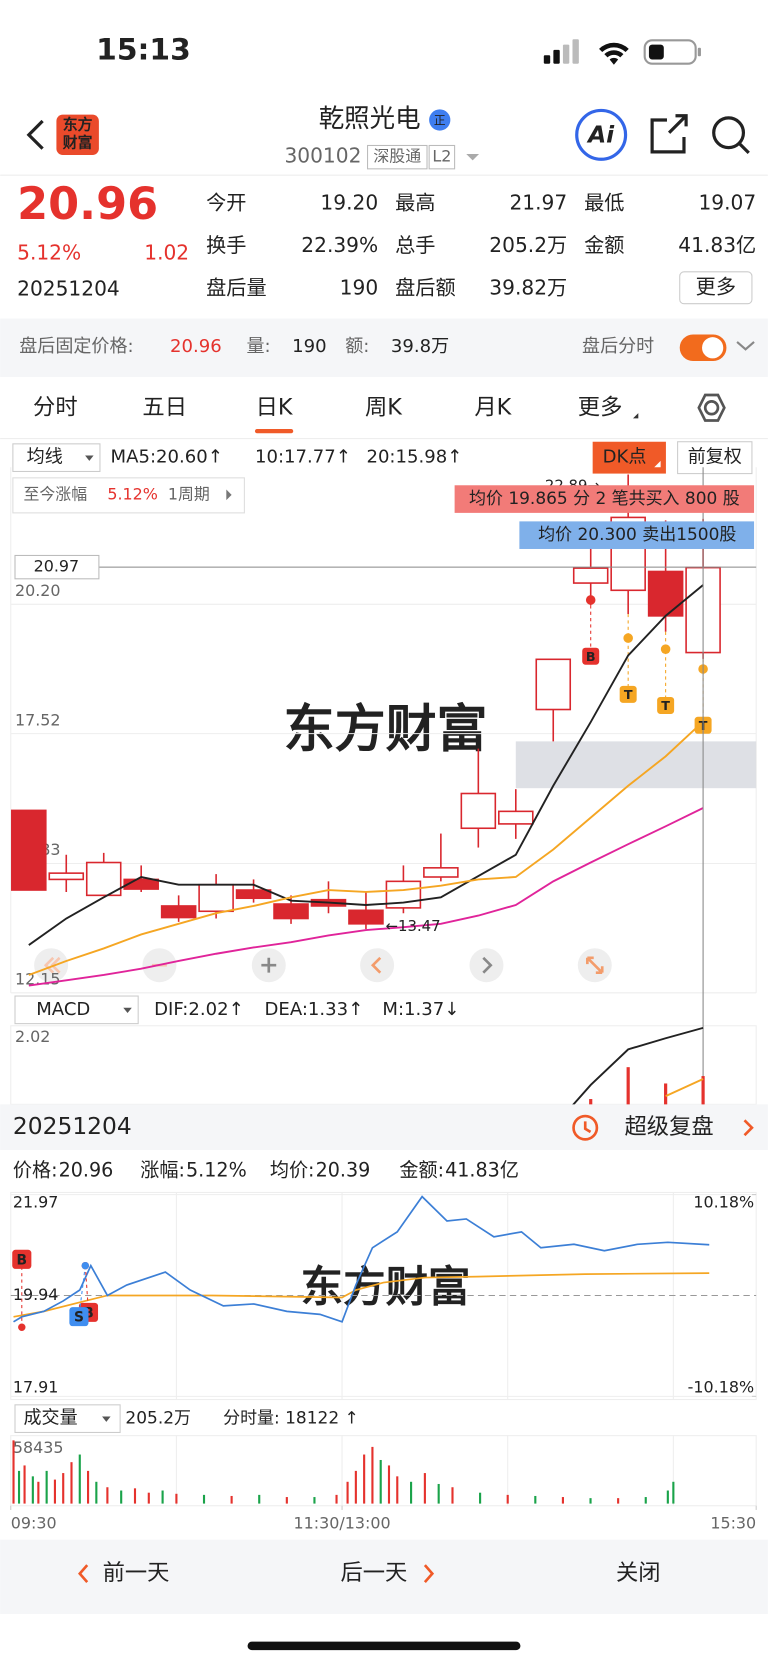 This screenshot has width=768, height=1665. I want to click on adjust-label: 前复权, so click(715, 457).